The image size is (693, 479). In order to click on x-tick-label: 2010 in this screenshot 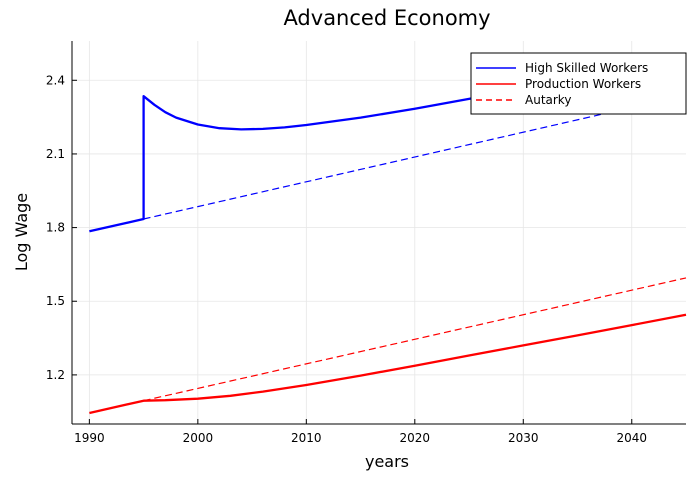, I will do `click(306, 438)`.